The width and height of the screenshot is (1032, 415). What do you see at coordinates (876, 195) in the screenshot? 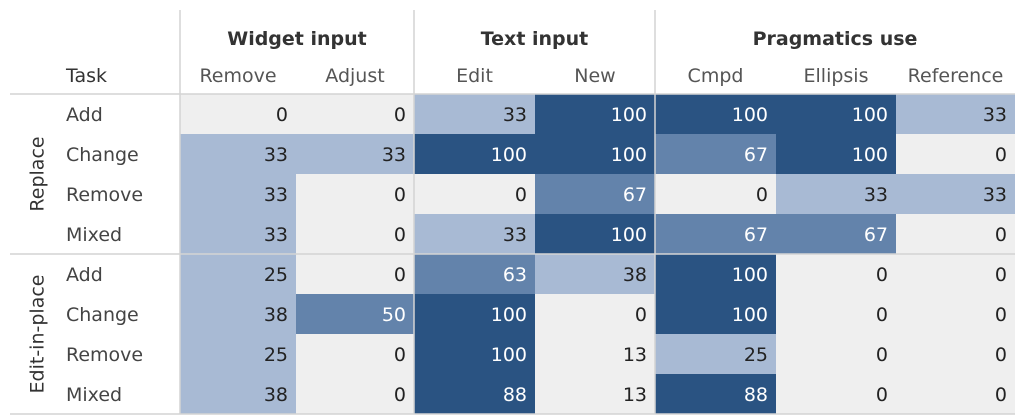
I see `cell-value-r3-c6: 33` at bounding box center [876, 195].